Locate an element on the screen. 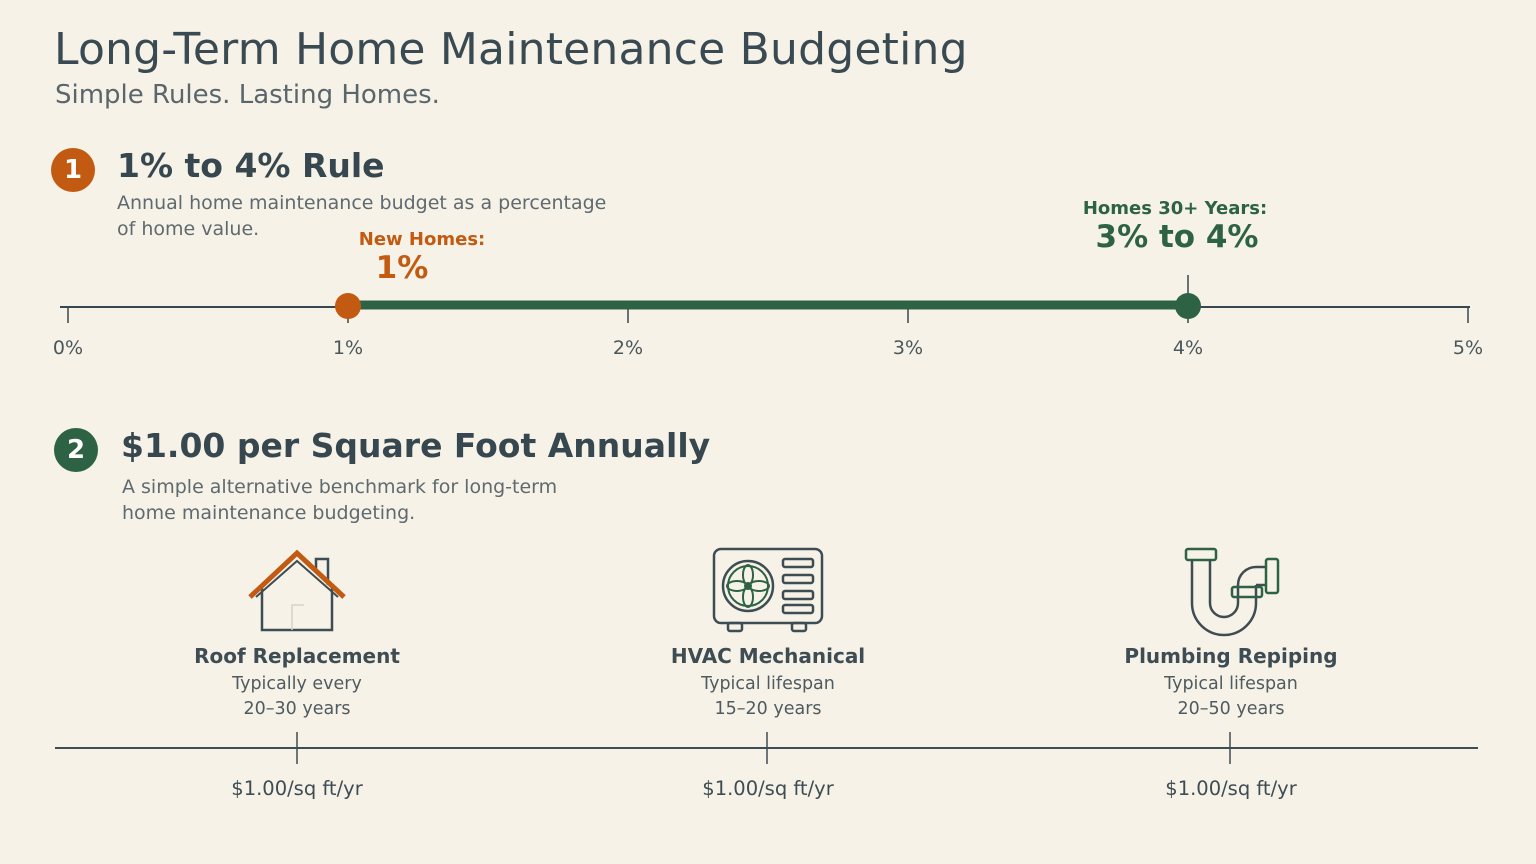 The width and height of the screenshot is (1536, 864). plumbing-repiping-lifespan-line: Typical lifespan is located at coordinates (1231, 684).